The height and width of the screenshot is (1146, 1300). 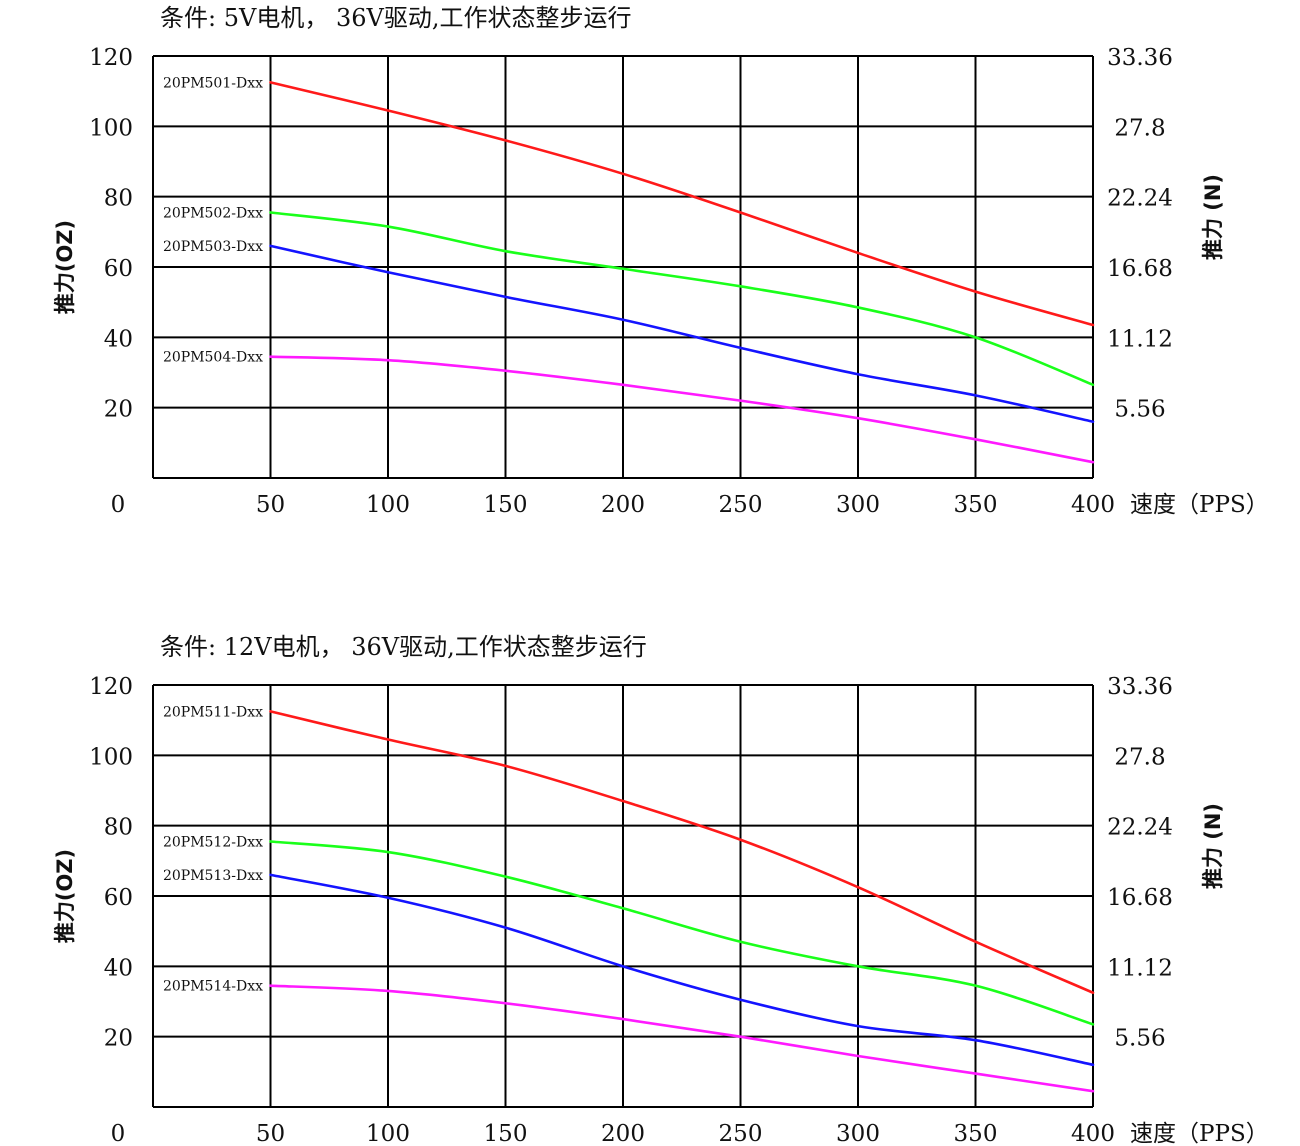 What do you see at coordinates (682, 299) in the screenshot?
I see `series-line-20PM502-Dxx` at bounding box center [682, 299].